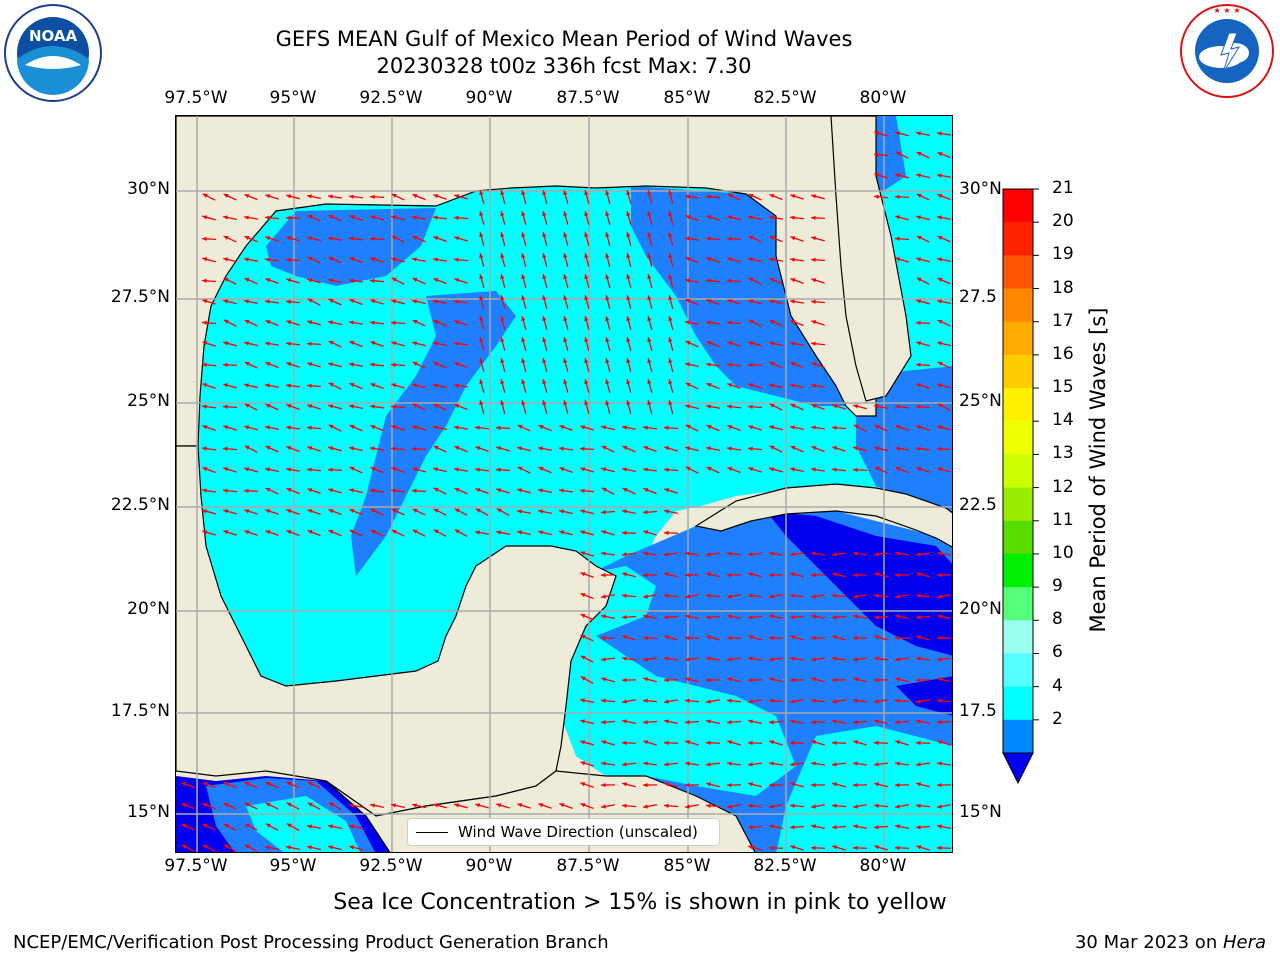  What do you see at coordinates (563, 832) in the screenshot?
I see `direction-legend: Wind Wave Direction (unscaled)` at bounding box center [563, 832].